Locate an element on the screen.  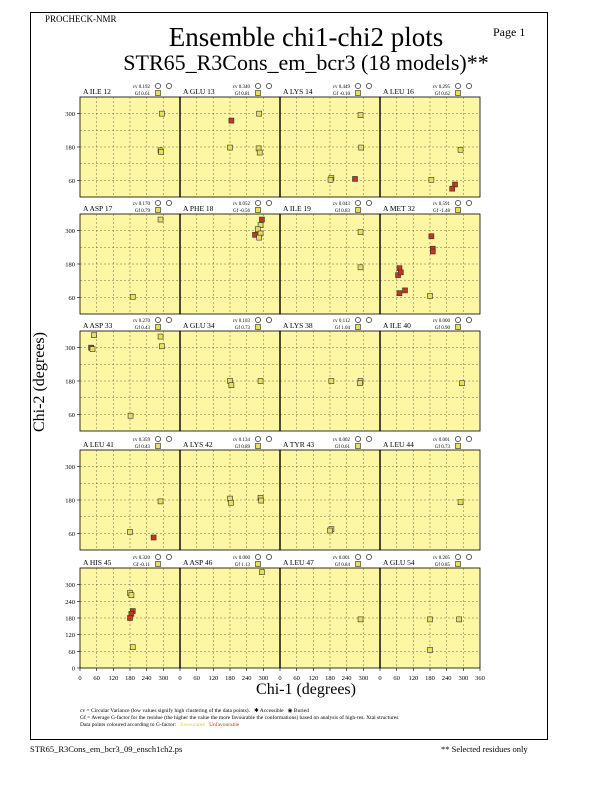
program-name: PROCHECK-NMR is located at coordinates (81, 19).